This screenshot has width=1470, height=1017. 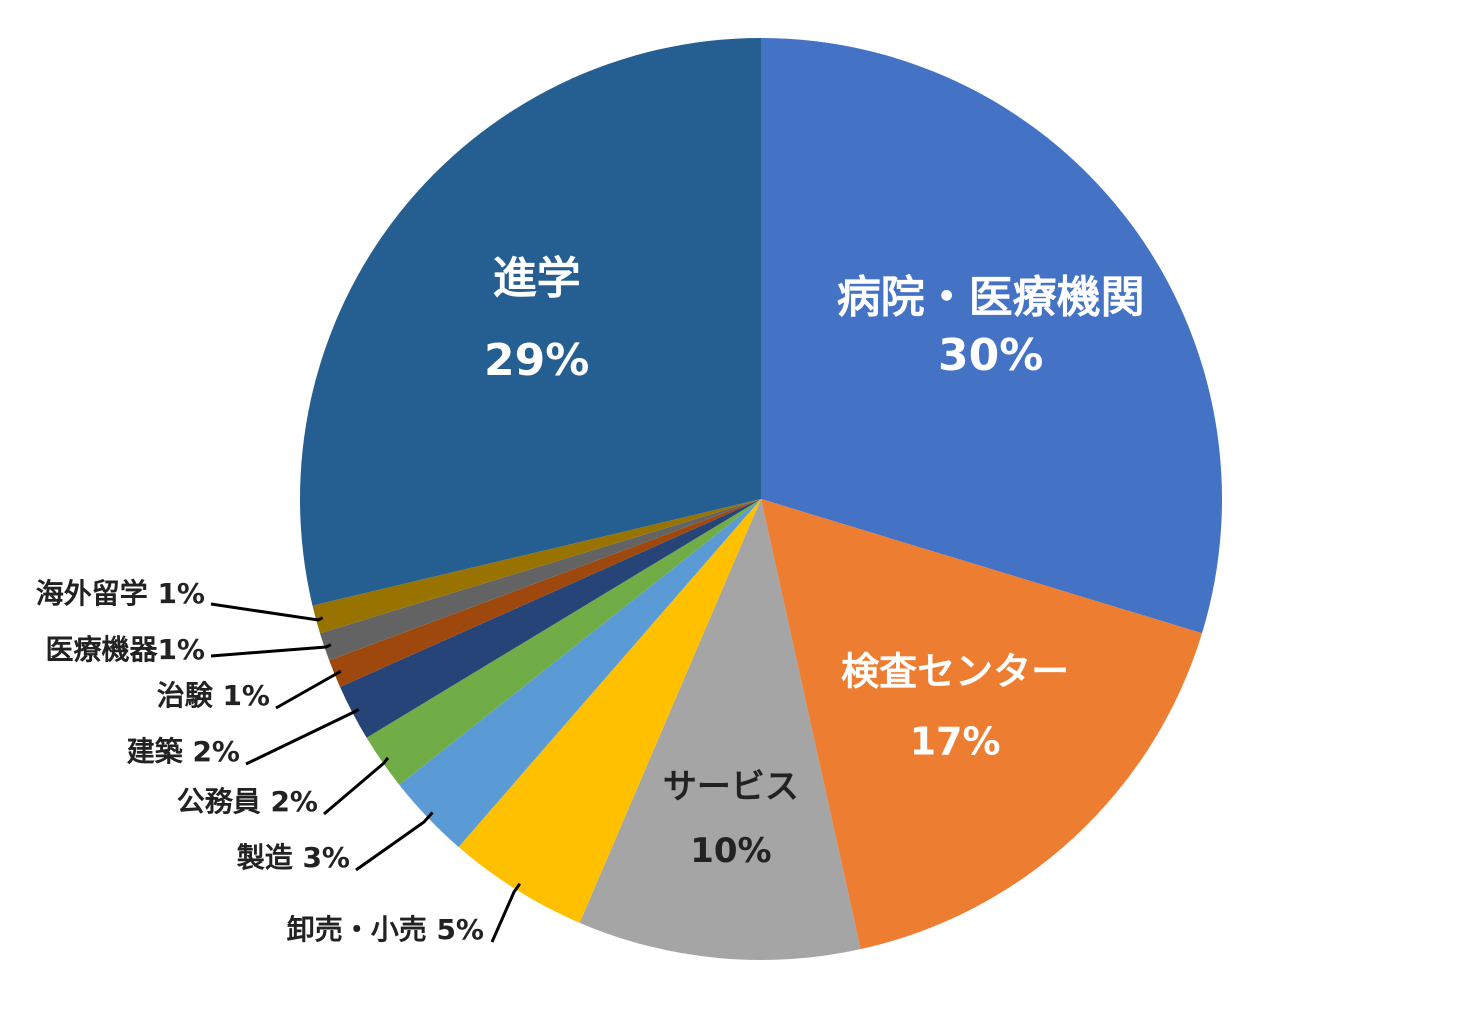 What do you see at coordinates (385, 929) in the screenshot?
I see `slice-label-outside: 卸売・小売 5%` at bounding box center [385, 929].